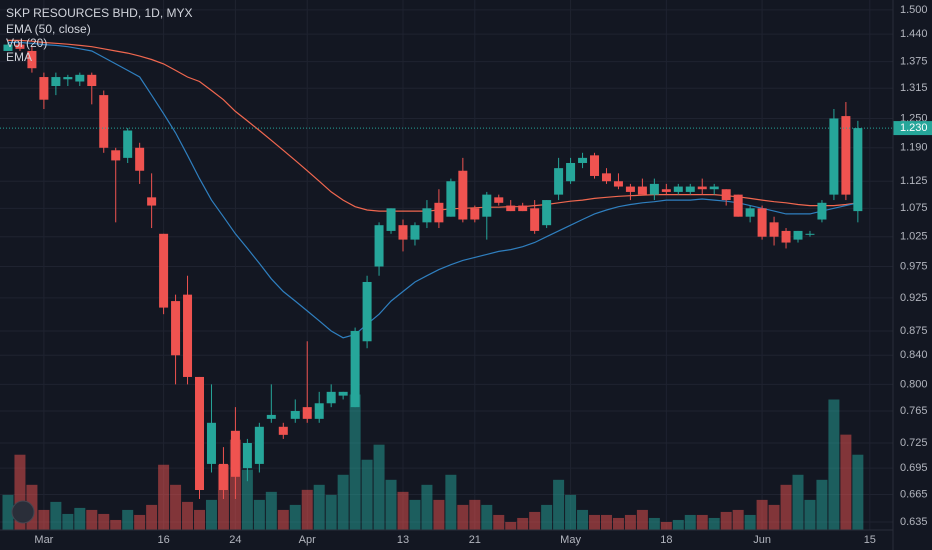 This screenshot has height=550, width=932. What do you see at coordinates (914, 10) in the screenshot?
I see `y-tick-label: 1.500` at bounding box center [914, 10].